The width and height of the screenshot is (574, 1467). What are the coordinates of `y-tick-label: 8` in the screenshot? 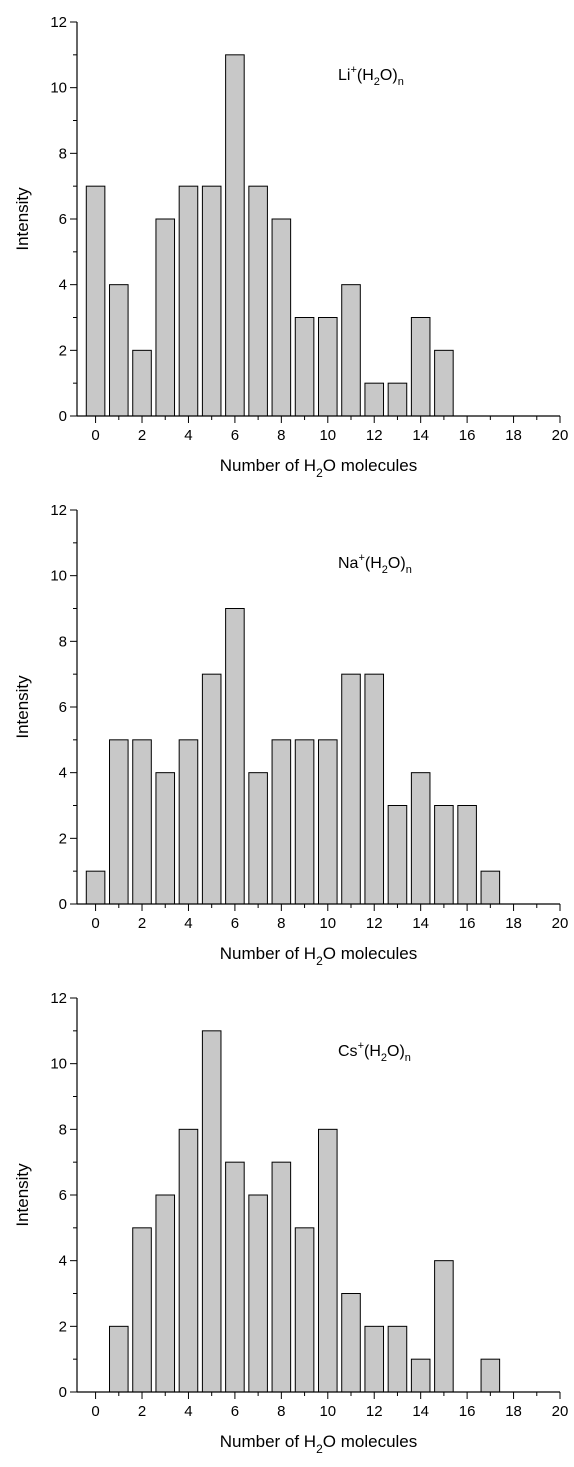 It's located at (63, 153).